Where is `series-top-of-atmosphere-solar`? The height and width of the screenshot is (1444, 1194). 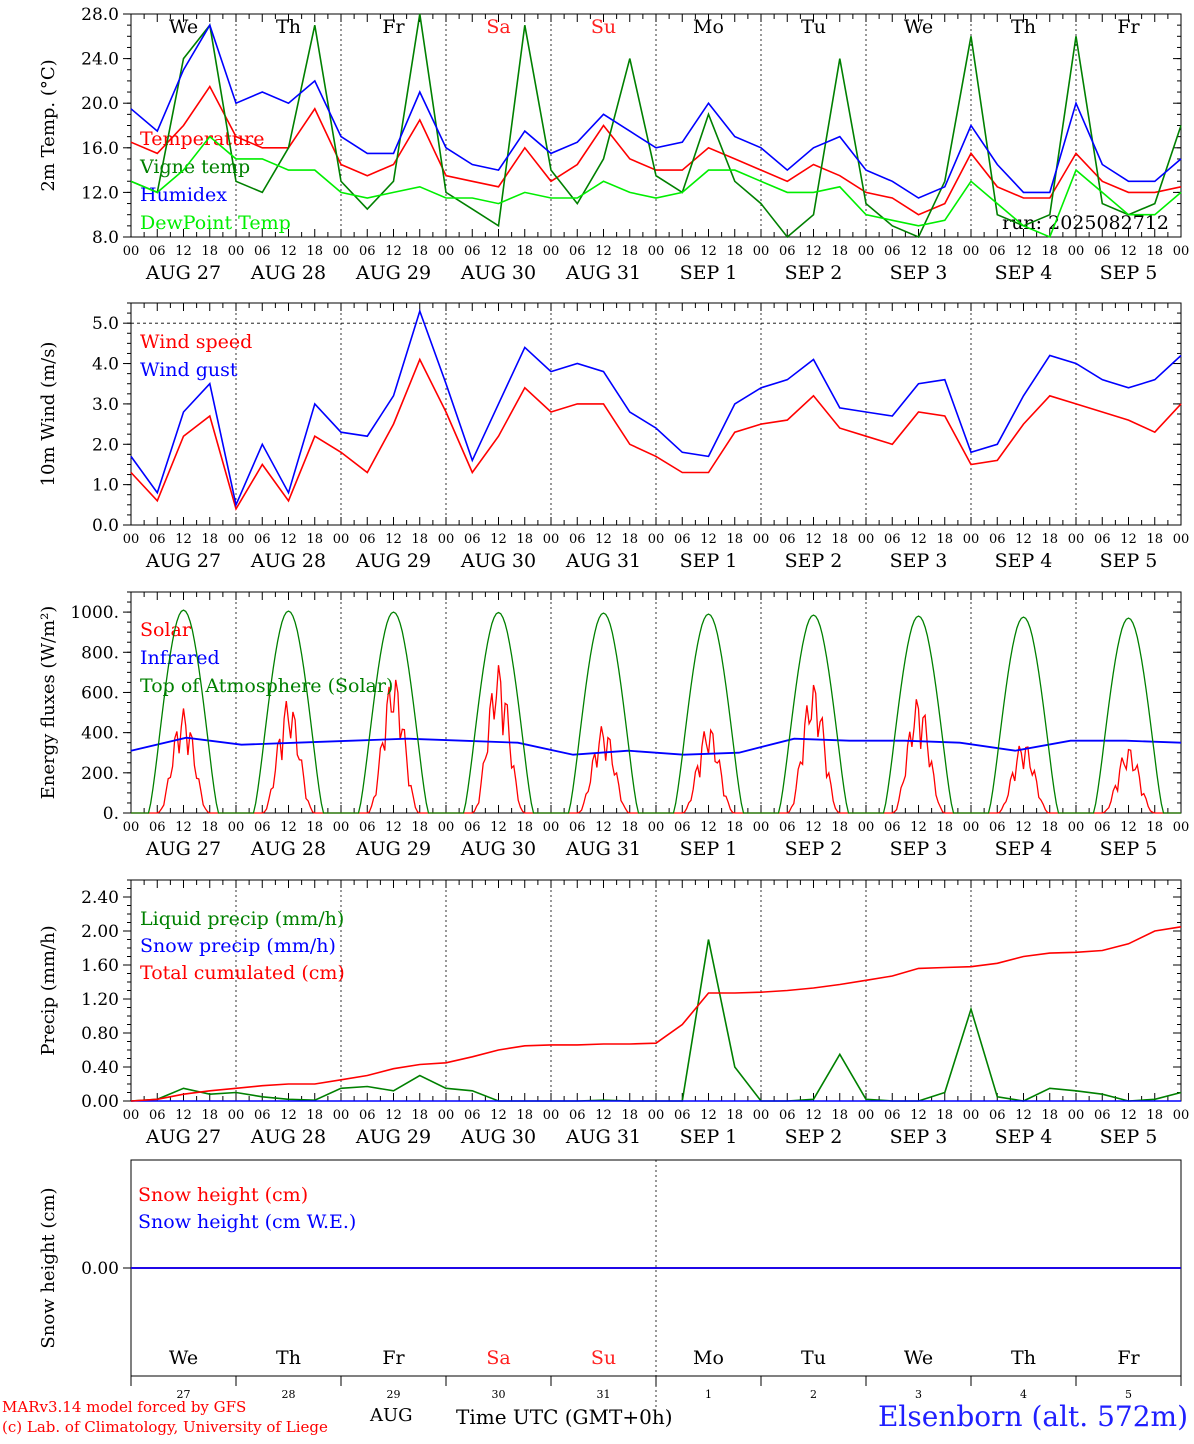
series-top-of-atmosphere-solar is located at coordinates (656, 711).